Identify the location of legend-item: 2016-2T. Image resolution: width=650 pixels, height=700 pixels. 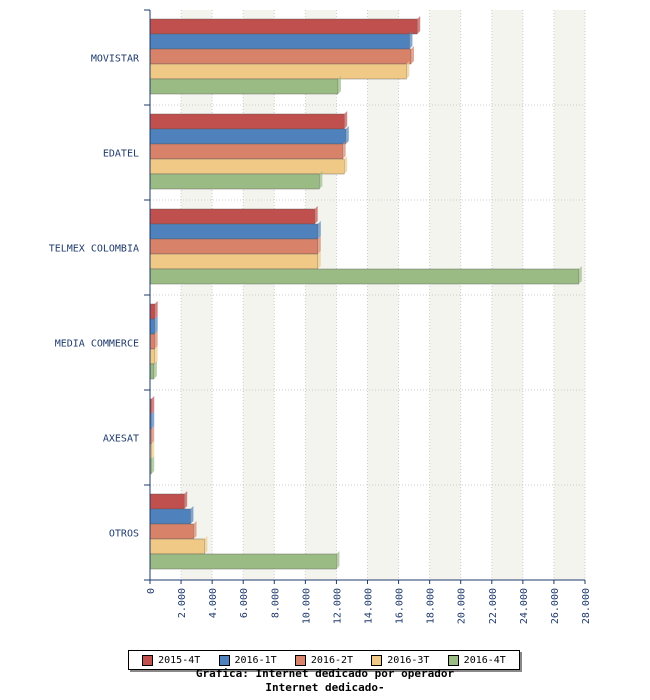
(324, 660).